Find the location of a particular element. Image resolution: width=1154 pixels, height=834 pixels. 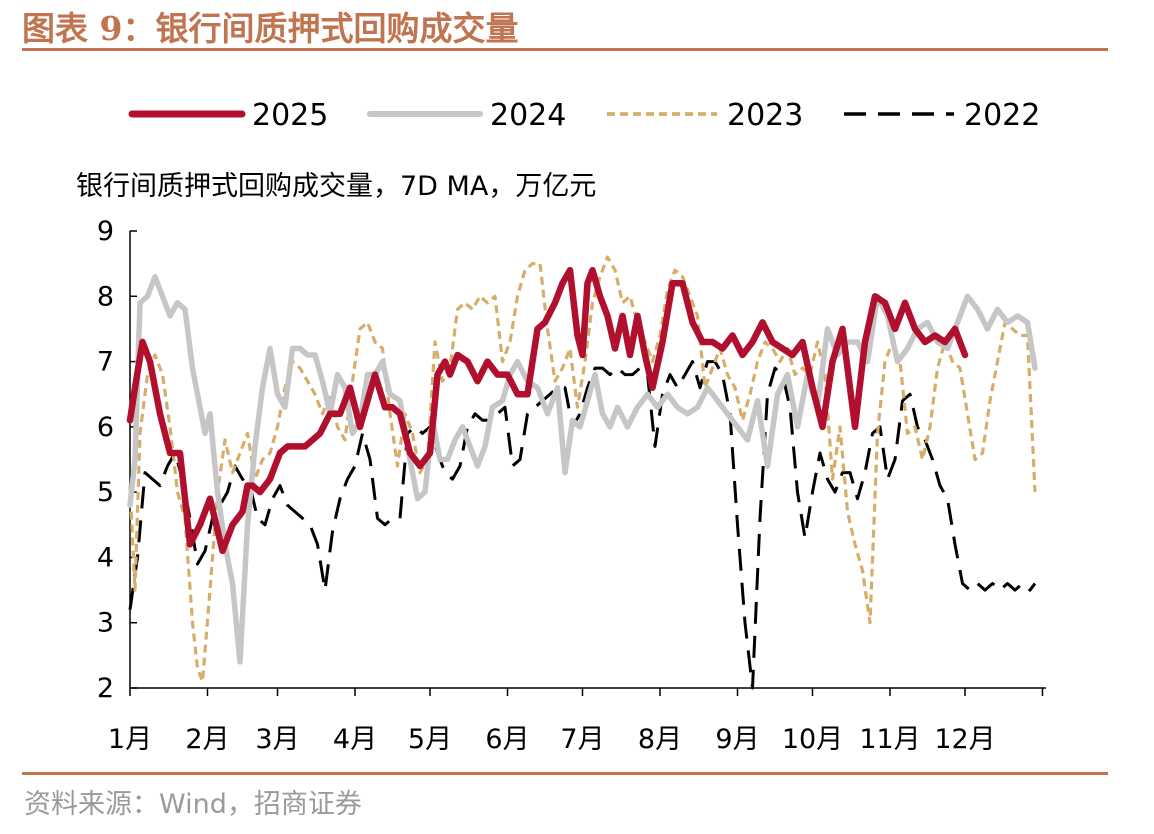

legend-label-2023: 2023 is located at coordinates (765, 115).